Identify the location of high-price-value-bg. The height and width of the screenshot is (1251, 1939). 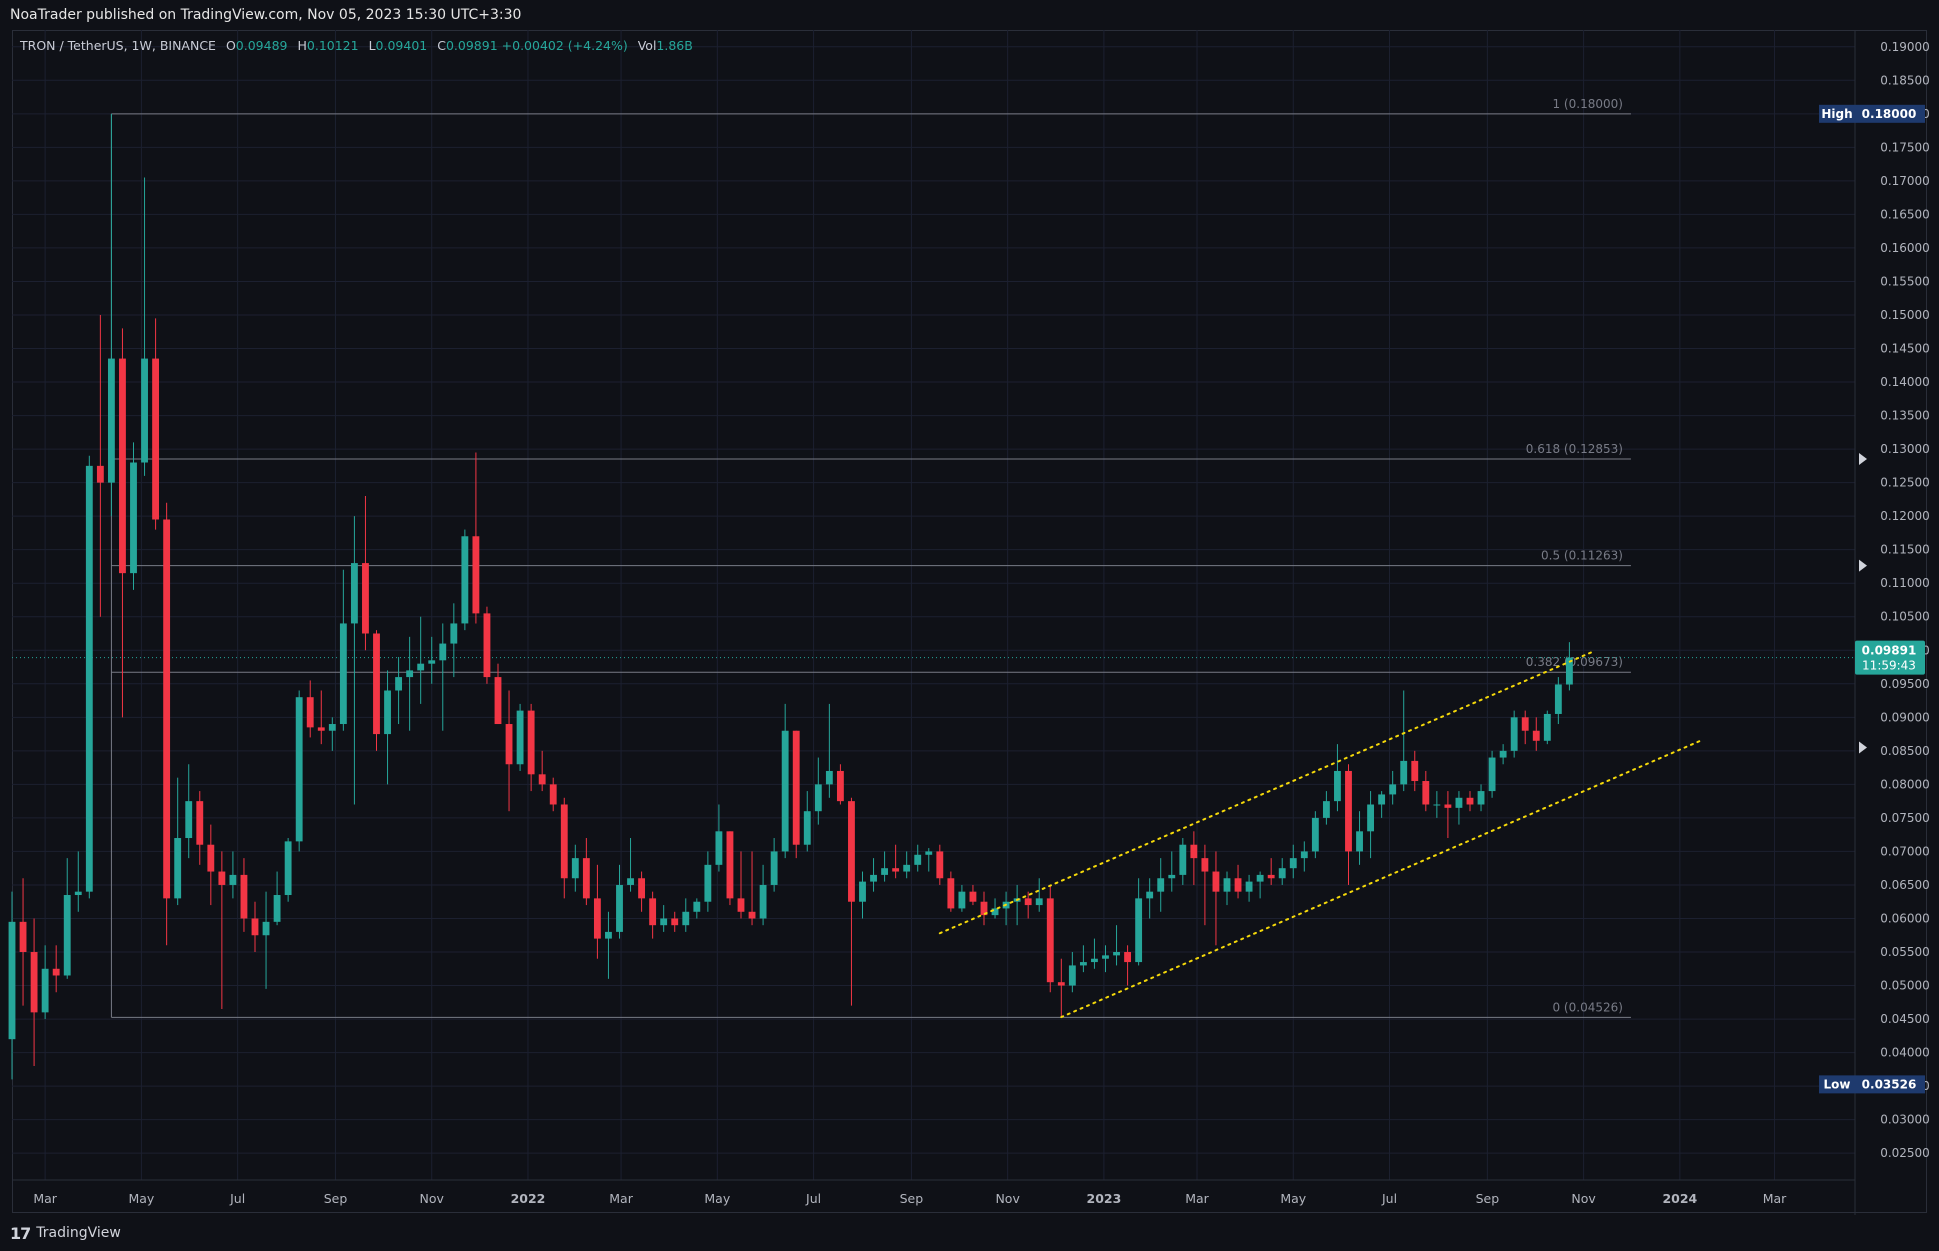
(1890, 113).